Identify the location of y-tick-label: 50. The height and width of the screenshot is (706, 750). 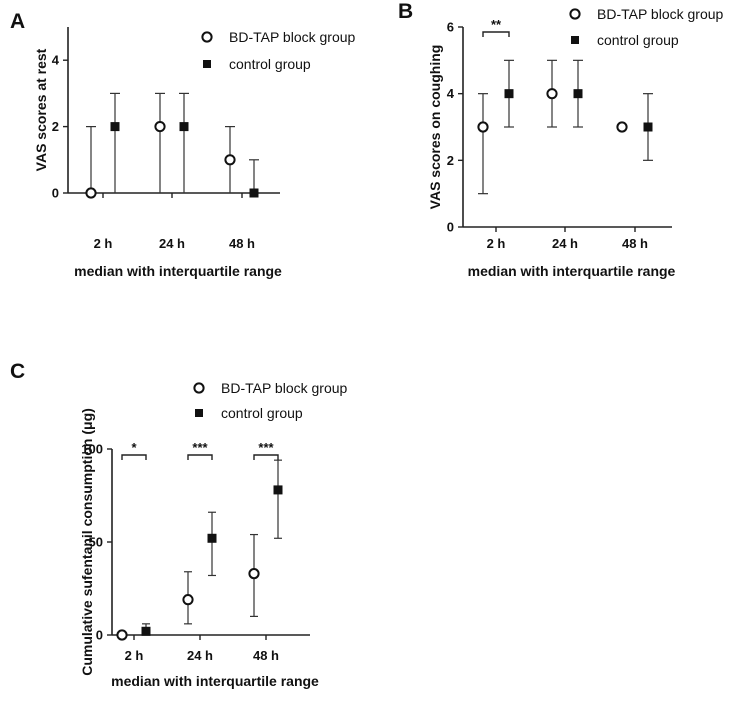
(96, 542).